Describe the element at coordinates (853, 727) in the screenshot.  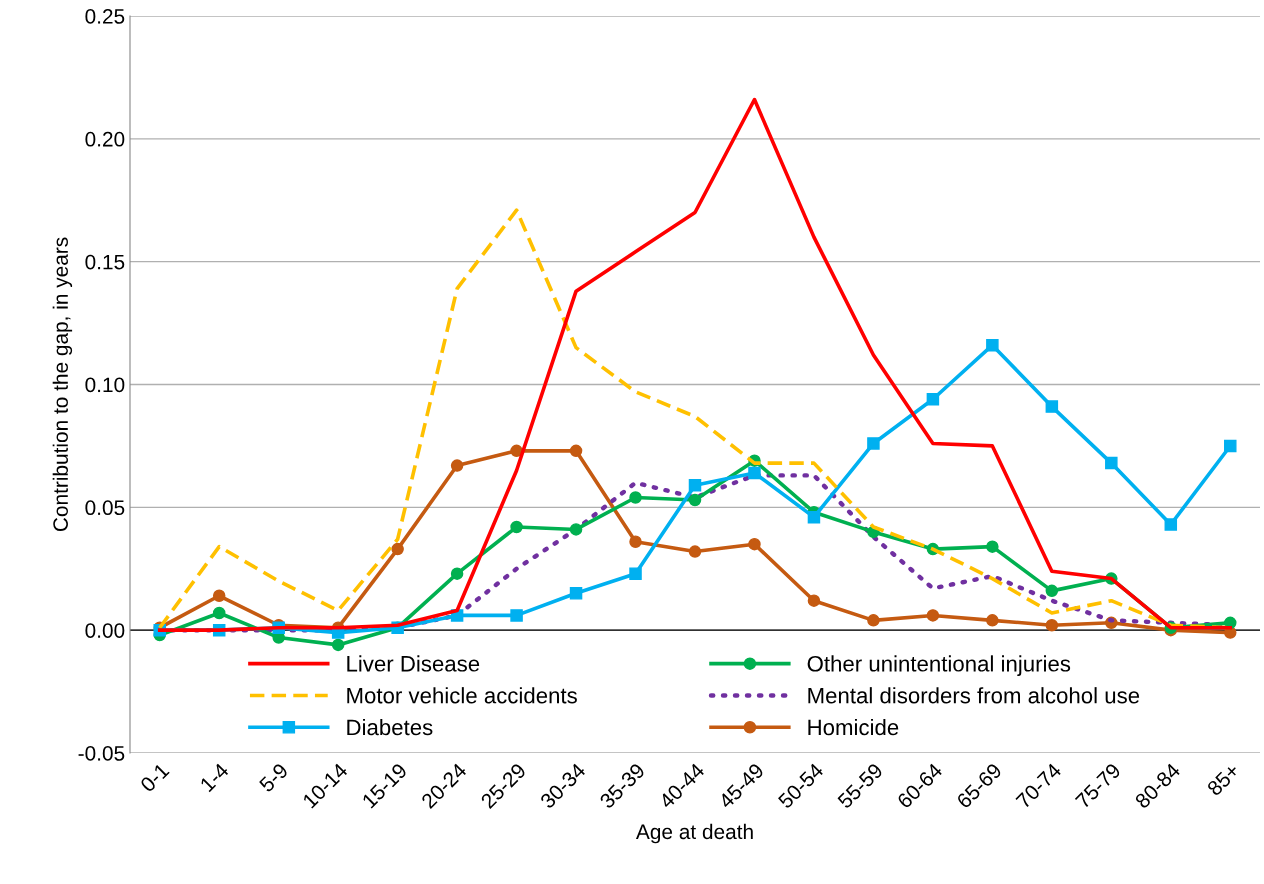
I see `legend-label: Homicide` at that location.